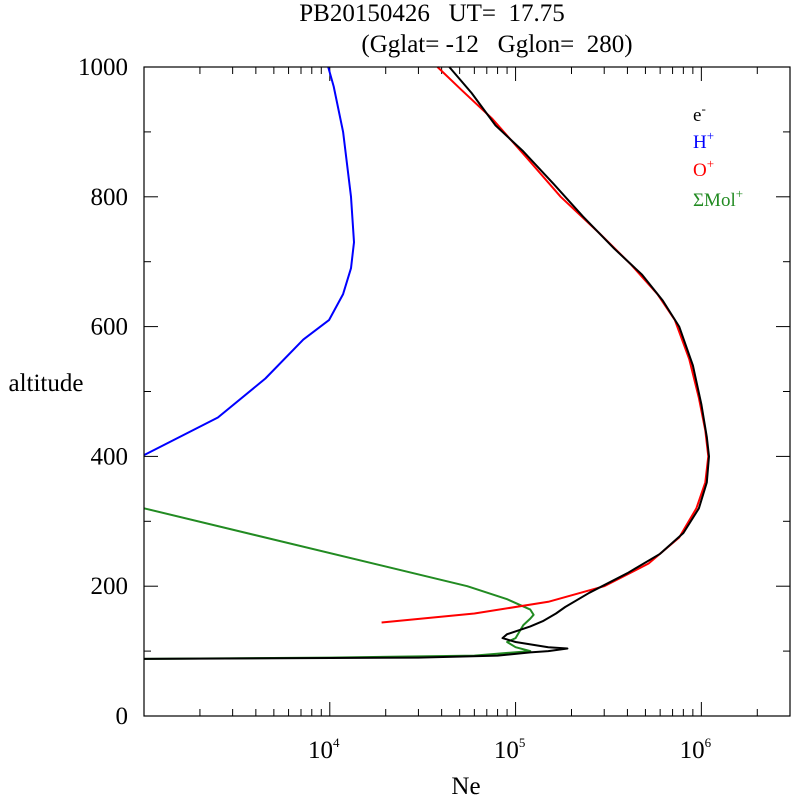  Describe the element at coordinates (110, 456) in the screenshot. I see `y-tick-label: 400` at that location.